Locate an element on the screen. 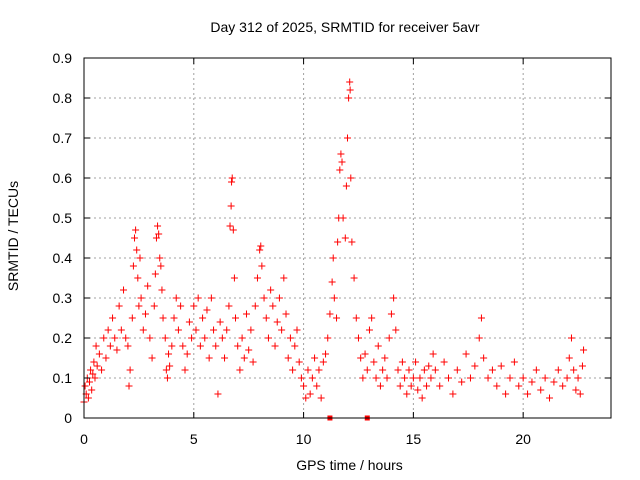 This screenshot has height=480, width=640. y-tick-label: 0.9 is located at coordinates (63, 58).